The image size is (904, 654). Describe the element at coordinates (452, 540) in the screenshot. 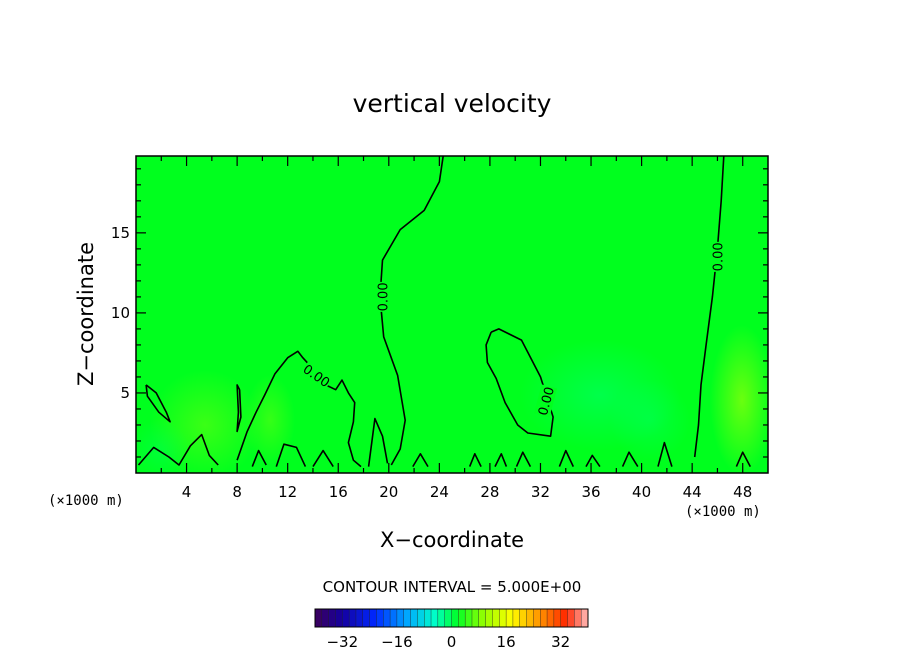

I see `x-axis-label: X−coordinate` at that location.